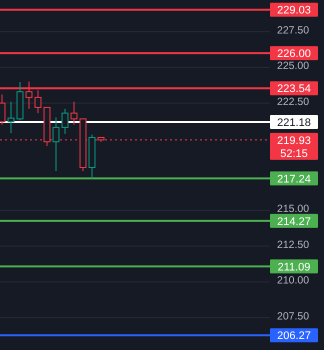  I want to click on ref-line-label: 211.09, so click(294, 267).